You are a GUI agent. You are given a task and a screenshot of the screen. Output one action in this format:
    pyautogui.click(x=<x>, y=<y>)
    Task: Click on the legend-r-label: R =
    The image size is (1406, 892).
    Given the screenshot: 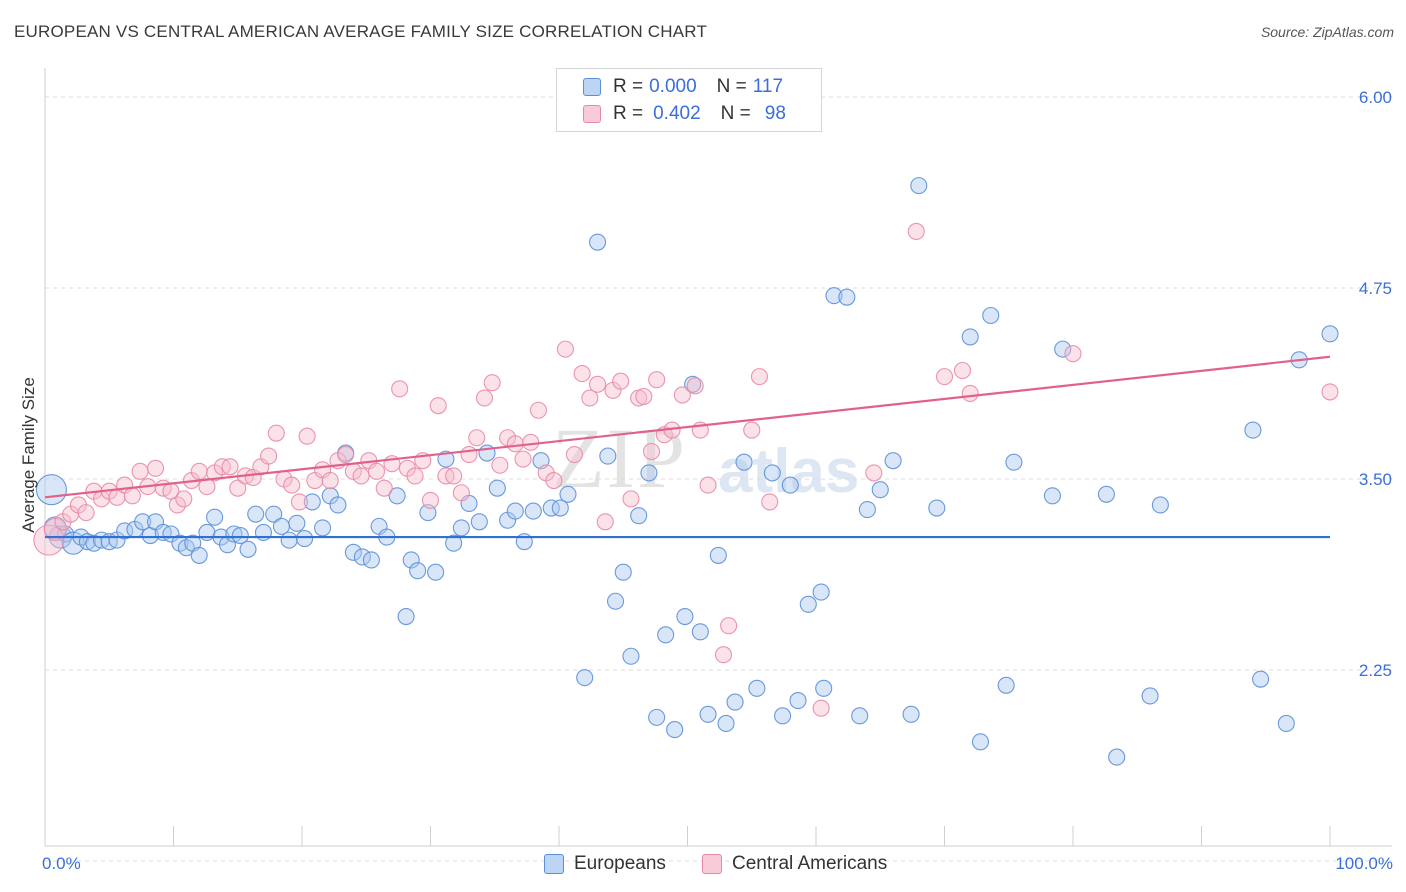 What is the action you would take?
    pyautogui.click(x=628, y=86)
    